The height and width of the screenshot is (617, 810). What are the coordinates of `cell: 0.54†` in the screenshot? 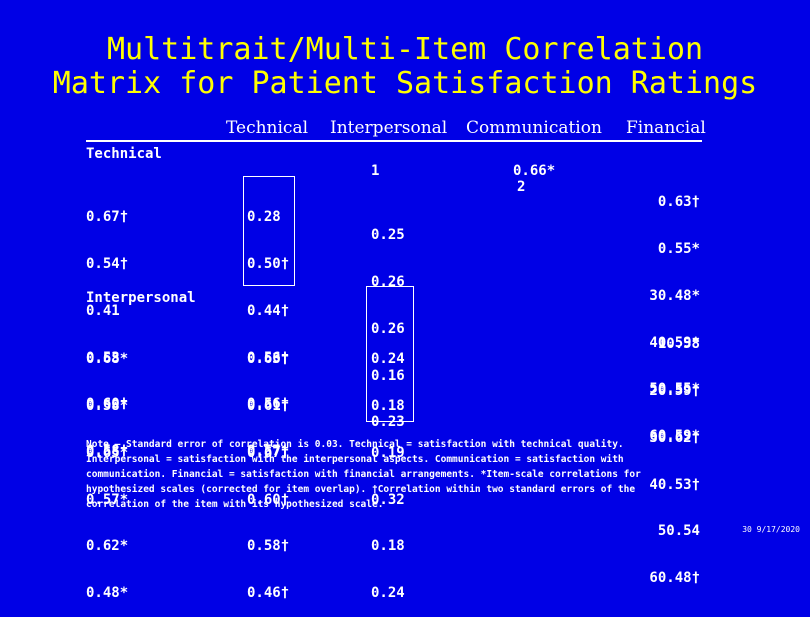 It's located at (107, 263).